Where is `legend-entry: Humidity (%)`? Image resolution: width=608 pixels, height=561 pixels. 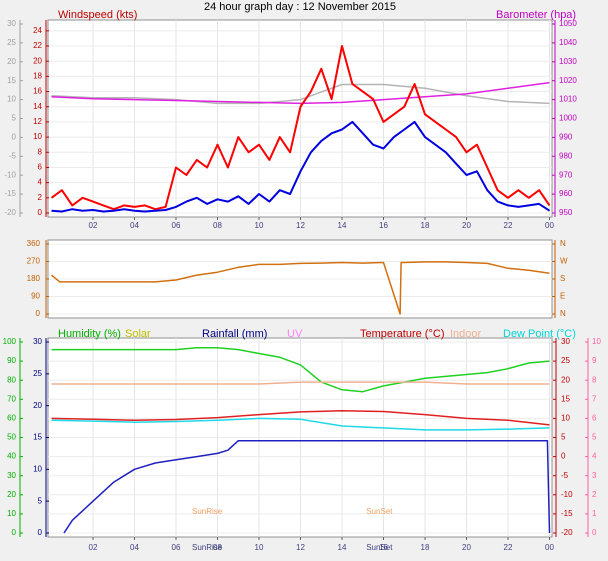
legend-entry: Humidity (%) is located at coordinates (89, 334).